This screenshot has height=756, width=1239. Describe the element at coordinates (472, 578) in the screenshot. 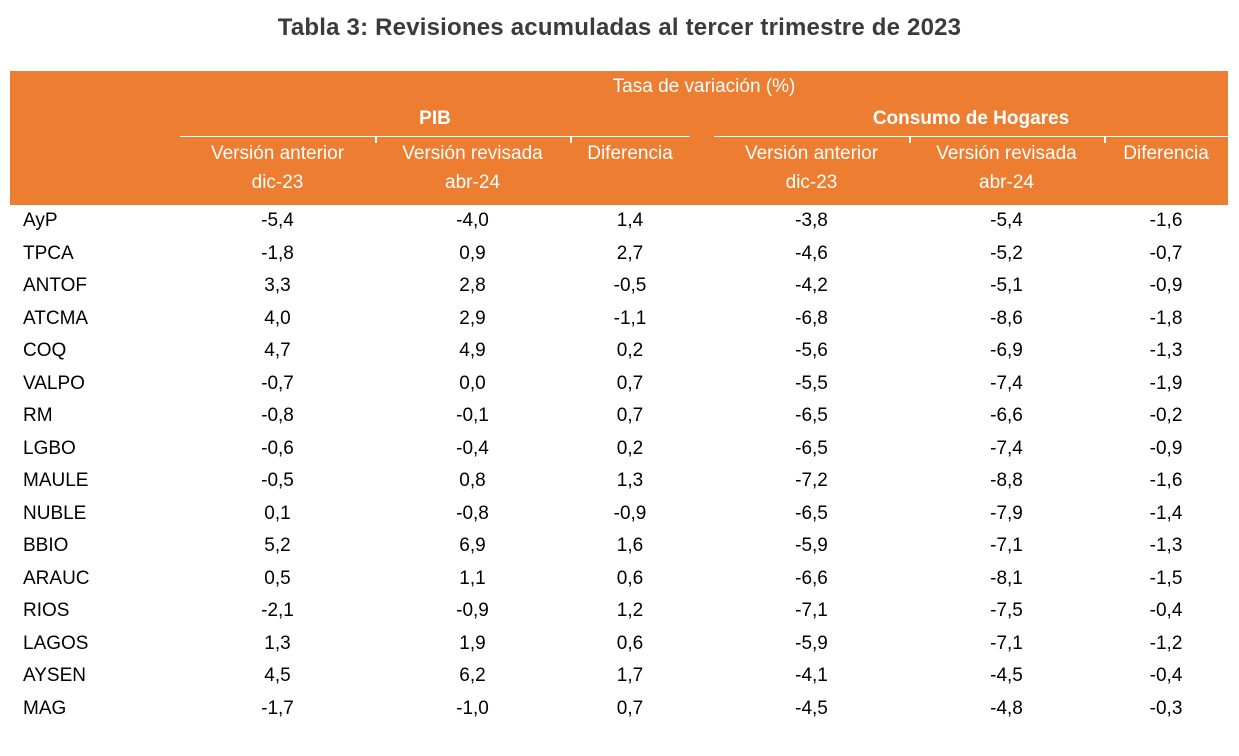

I see `value-cell: 1,1` at that location.